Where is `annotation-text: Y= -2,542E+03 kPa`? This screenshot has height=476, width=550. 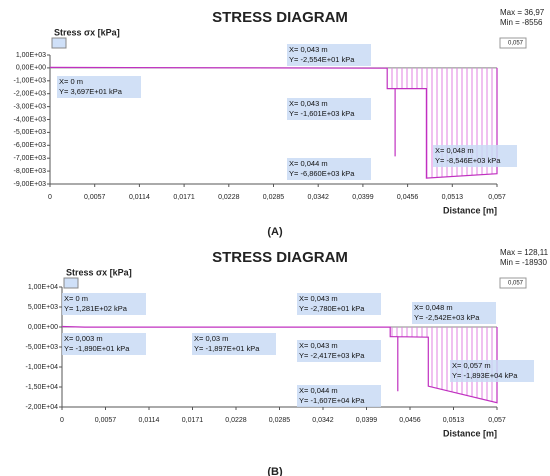 annotation-text: Y= -2,542E+03 kPa is located at coordinates (447, 317).